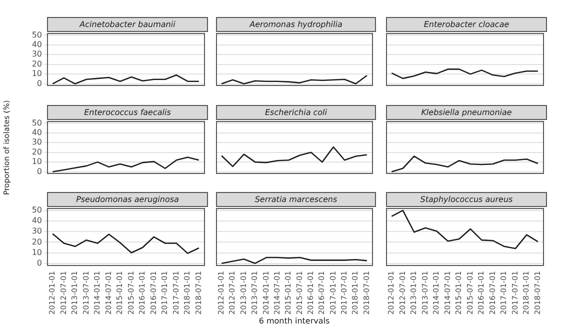  Describe the element at coordinates (466, 24) in the screenshot. I see `chart-title: Enterobacter cloacae` at that location.